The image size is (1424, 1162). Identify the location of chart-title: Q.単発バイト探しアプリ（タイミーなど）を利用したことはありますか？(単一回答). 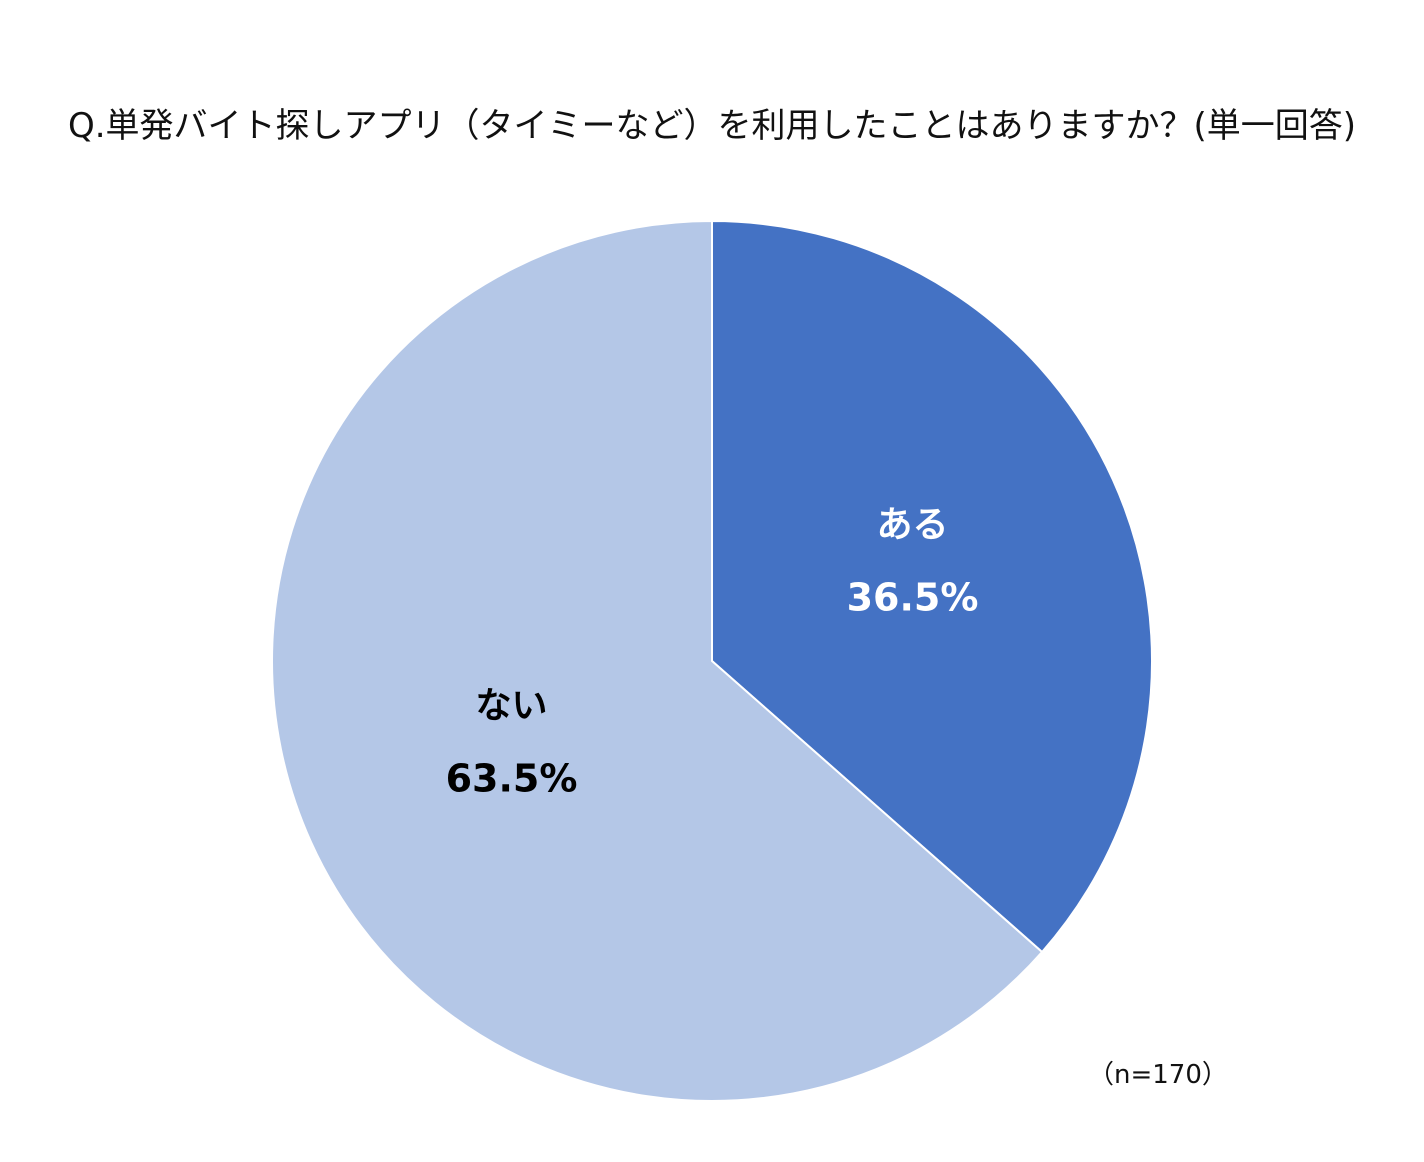
(712, 126).